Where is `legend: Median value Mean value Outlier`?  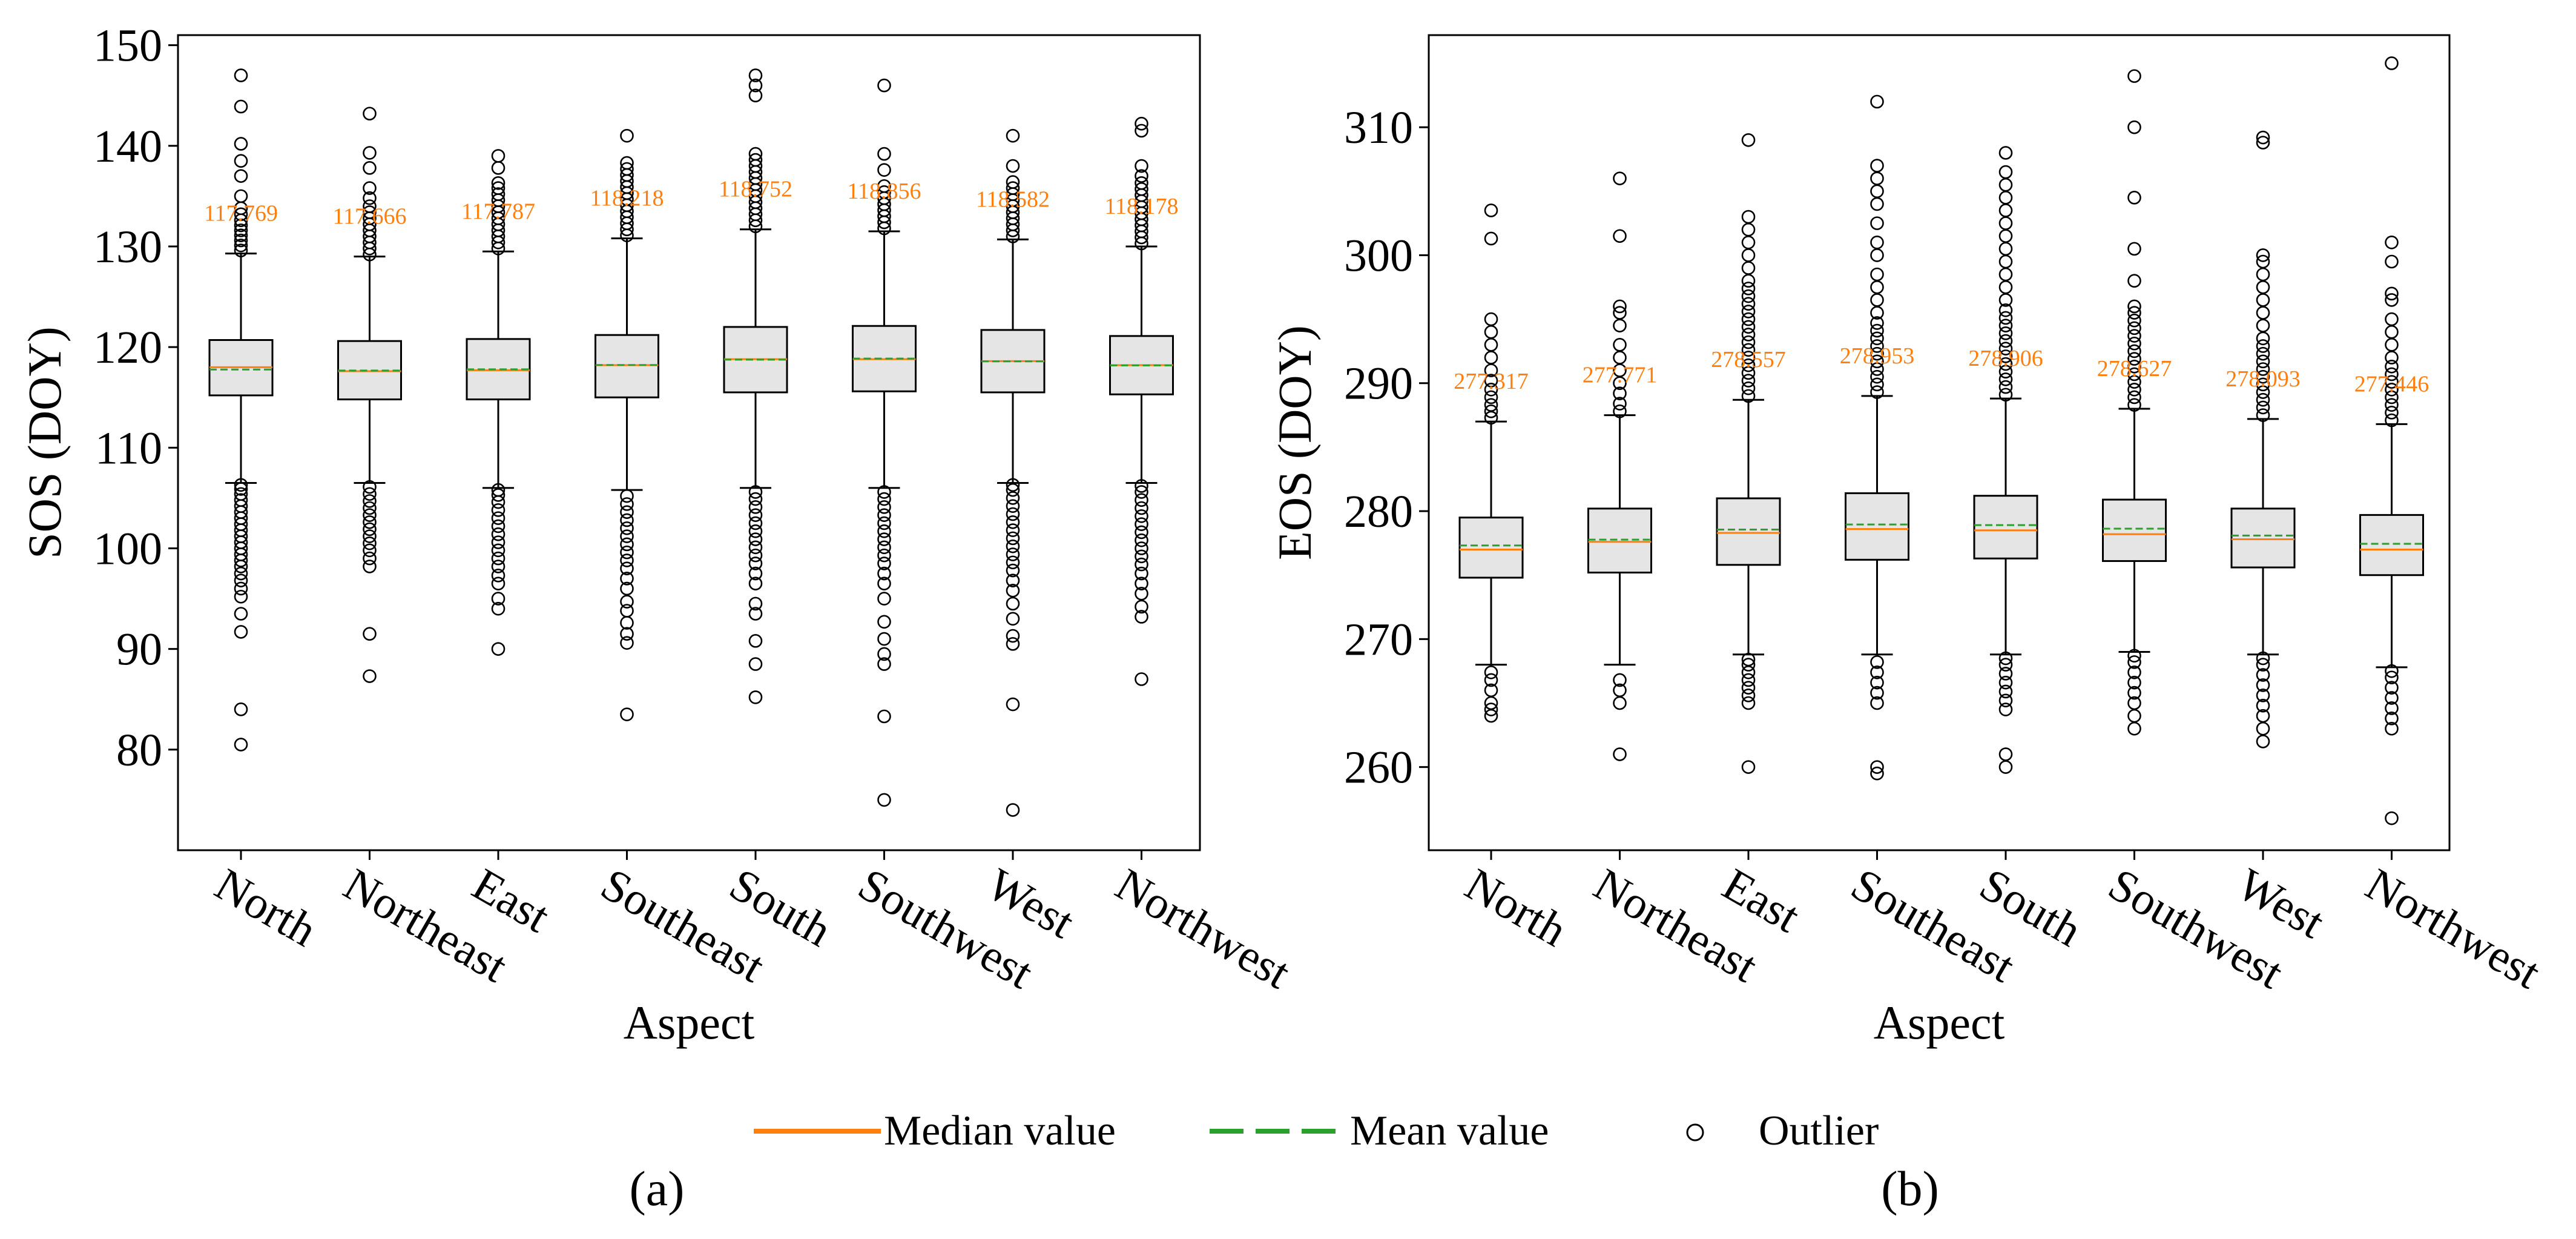 legend: Median value Mean value Outlier is located at coordinates (1316, 1131).